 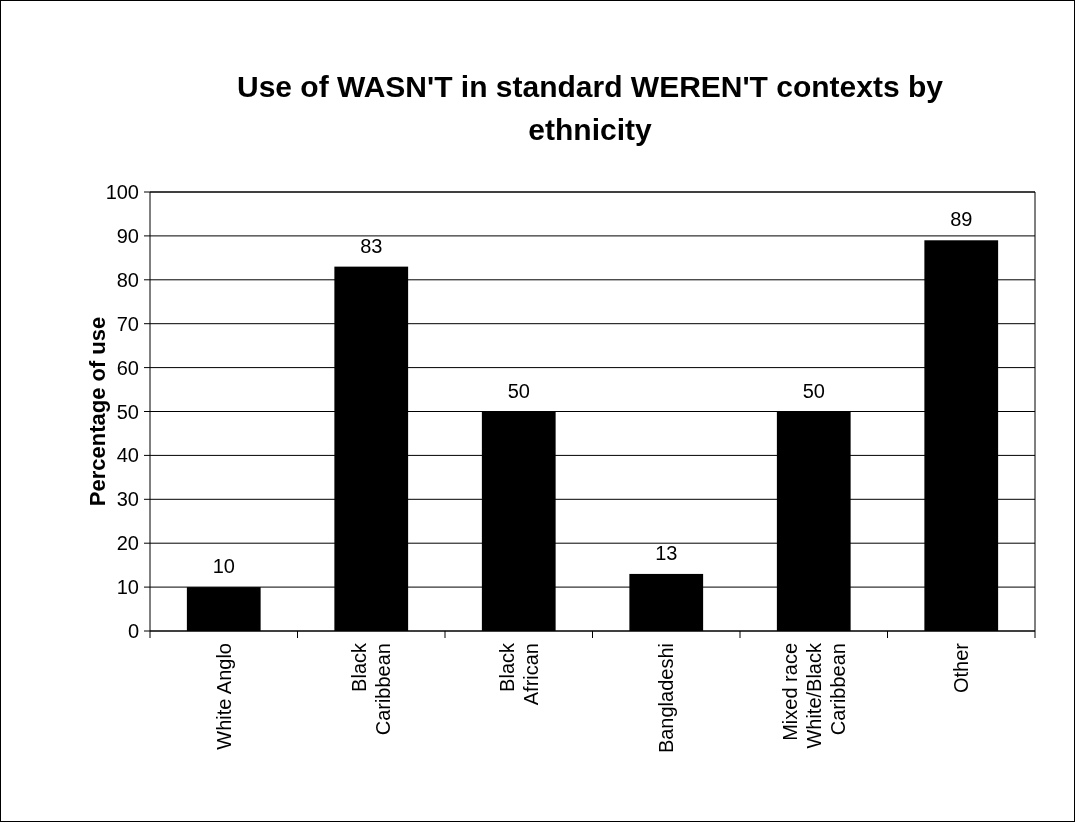 What do you see at coordinates (127, 543) in the screenshot?
I see `y-tick-label: 20` at bounding box center [127, 543].